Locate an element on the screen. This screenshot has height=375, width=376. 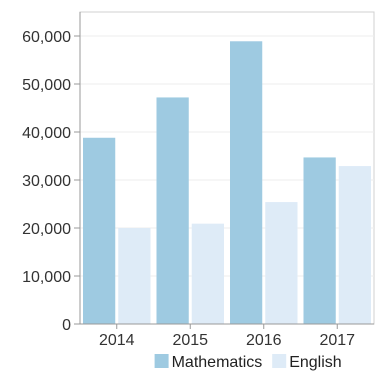
y-tick-label: 60,000 is located at coordinates (46, 37).